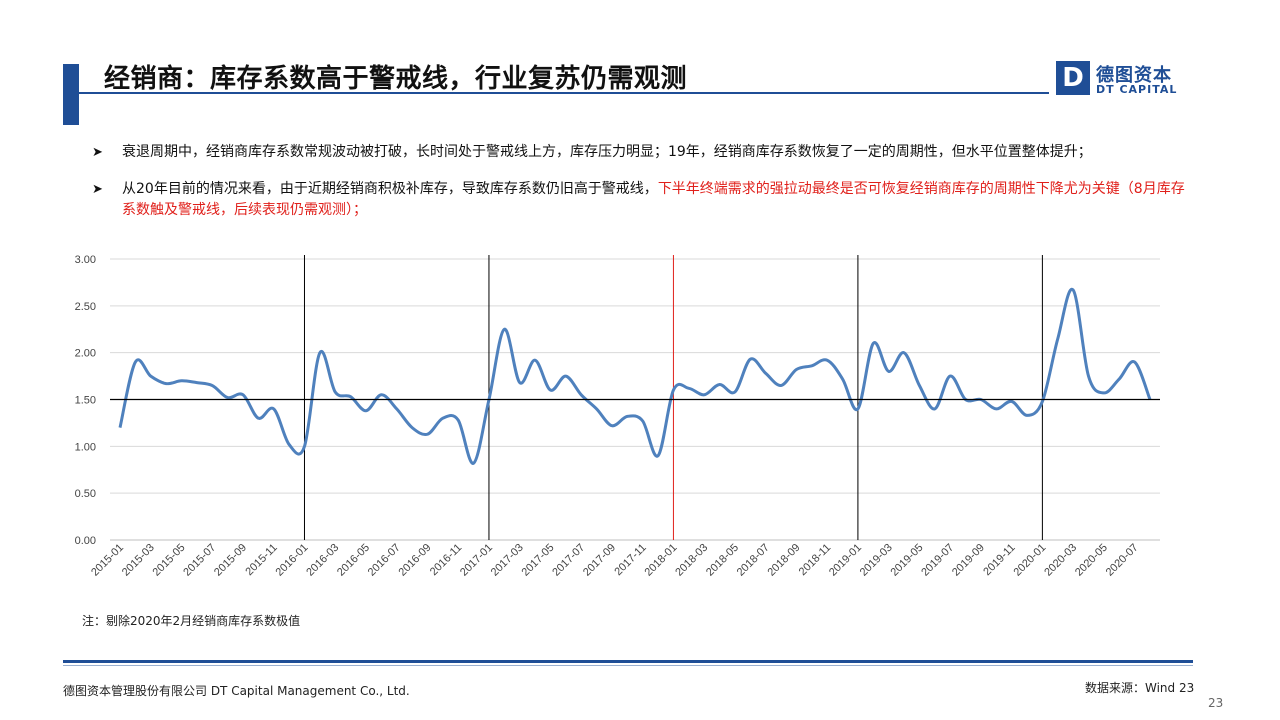 The height and width of the screenshot is (720, 1280). Describe the element at coordinates (353, 560) in the screenshot. I see `x-tick-label: 2016-05` at that location.